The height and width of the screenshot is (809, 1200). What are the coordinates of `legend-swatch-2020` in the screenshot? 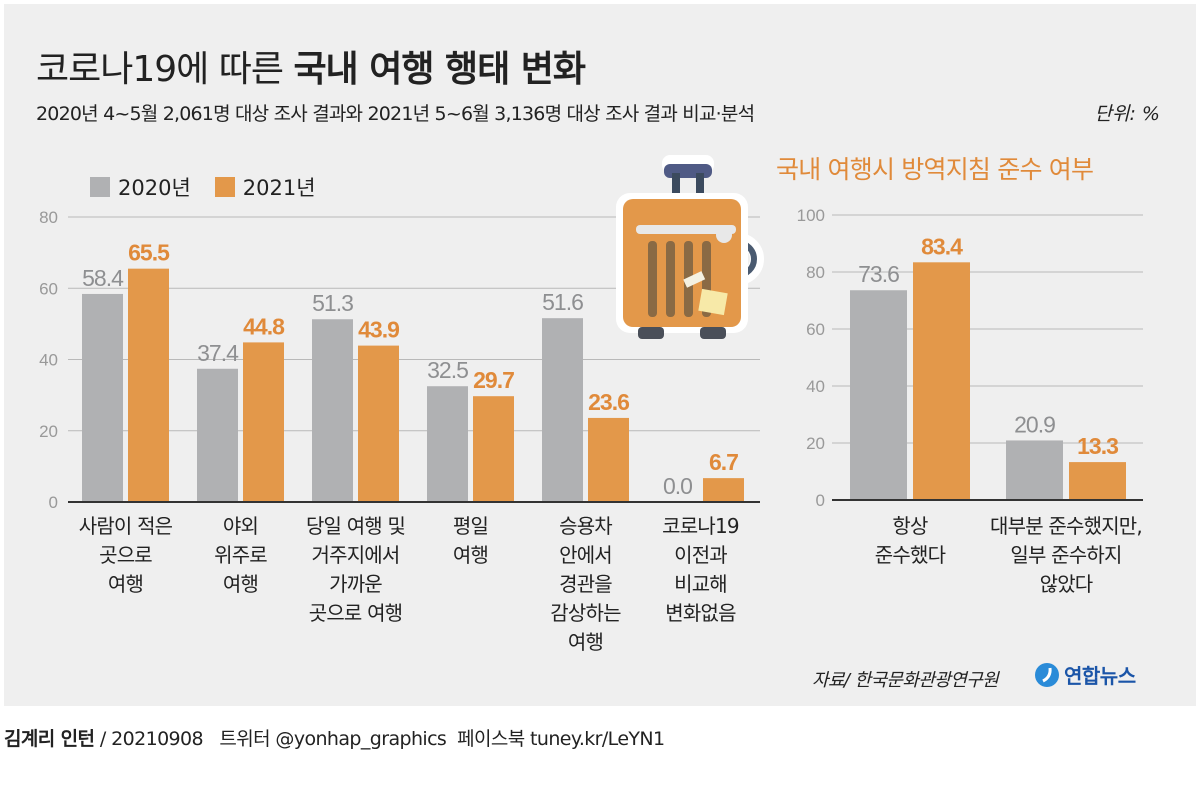 It's located at (100, 187).